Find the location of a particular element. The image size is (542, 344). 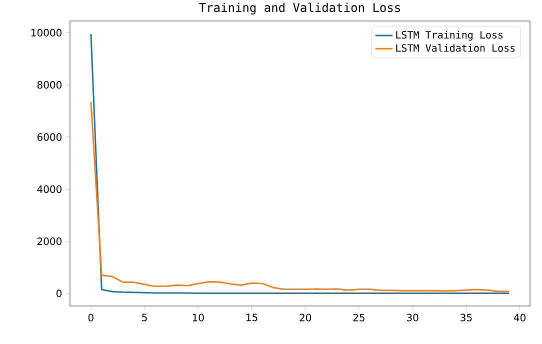

y-tick-label: 6000 is located at coordinates (49, 137).